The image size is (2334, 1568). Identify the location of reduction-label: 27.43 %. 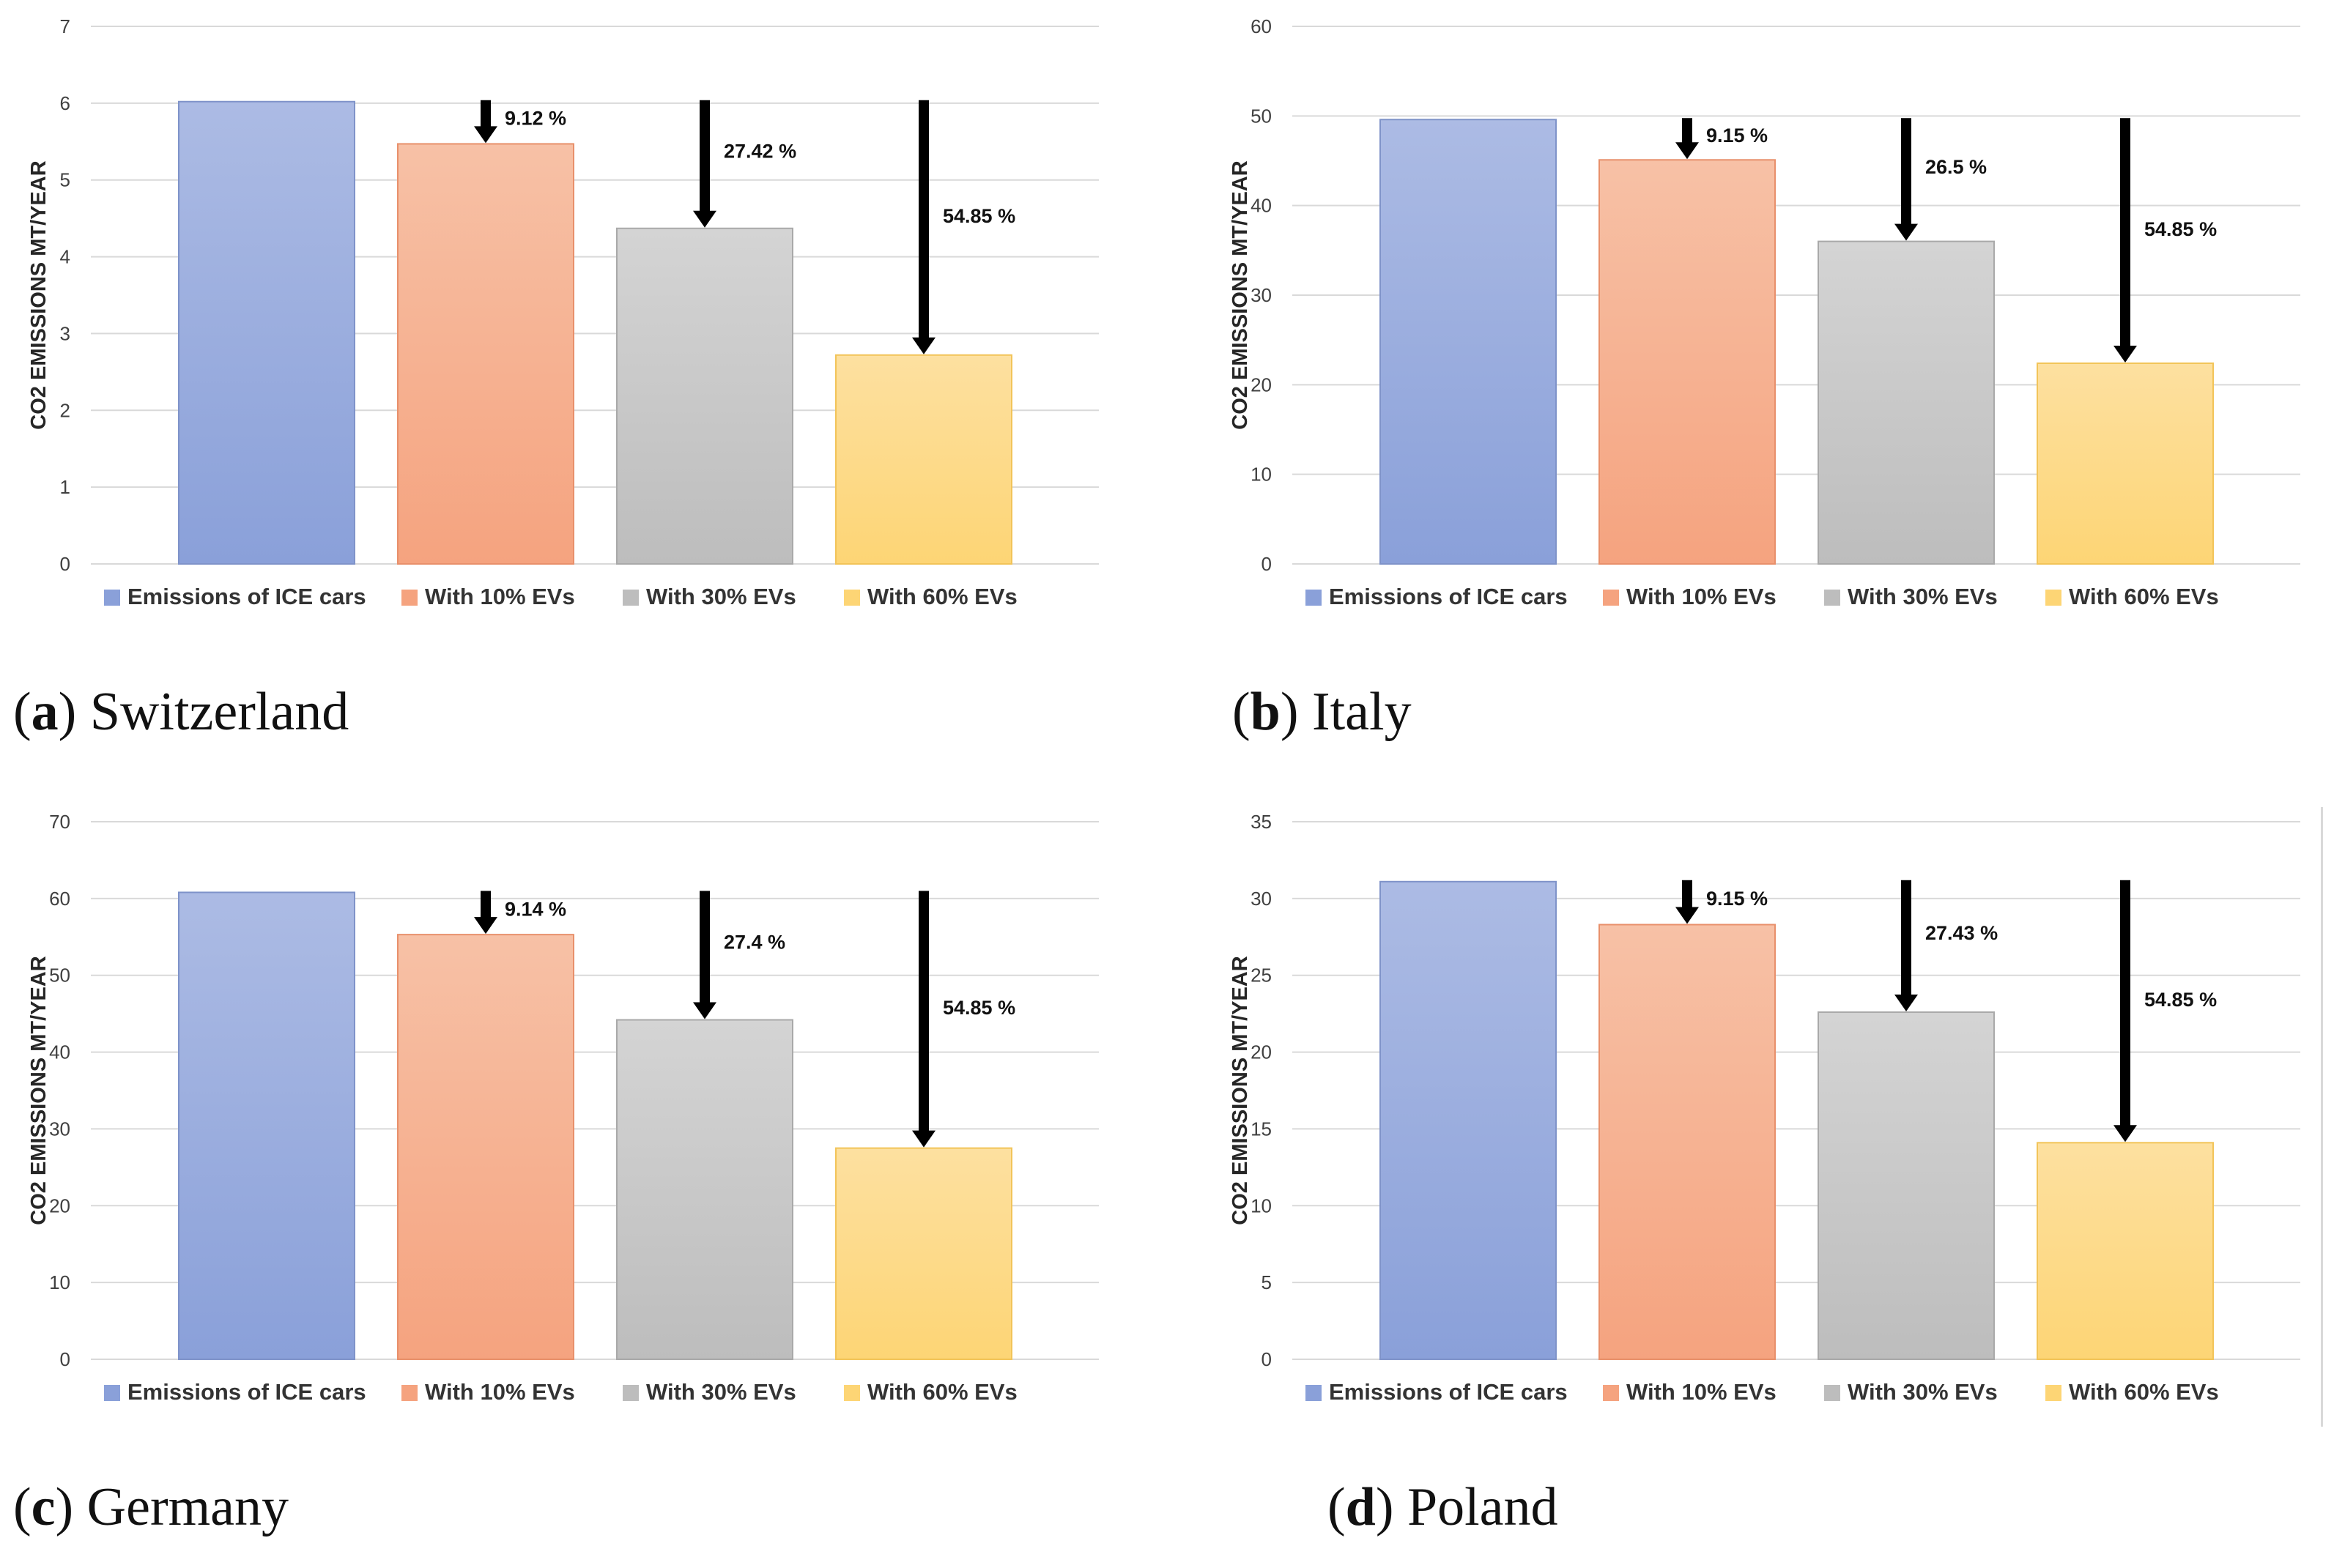
(1961, 933).